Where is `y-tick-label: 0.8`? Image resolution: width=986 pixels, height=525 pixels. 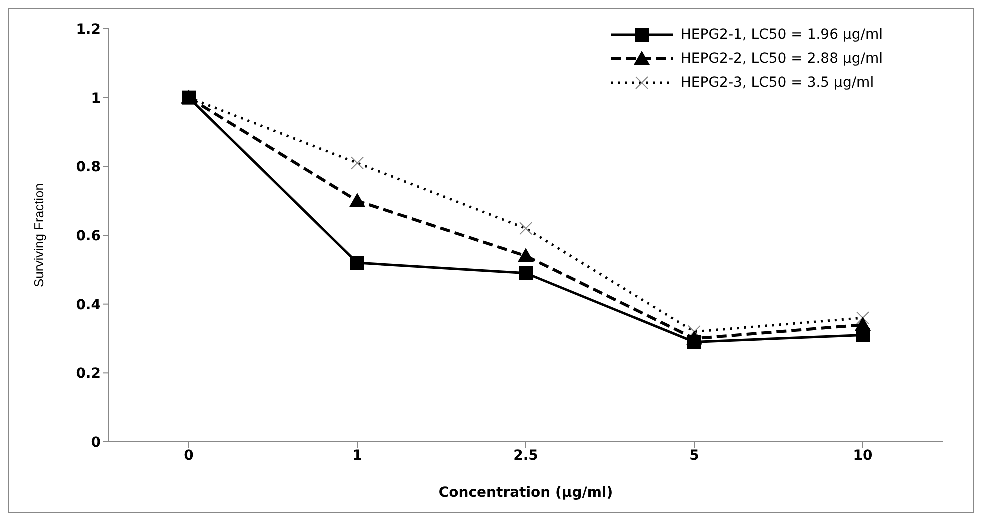 y-tick-label: 0.8 is located at coordinates (88, 168).